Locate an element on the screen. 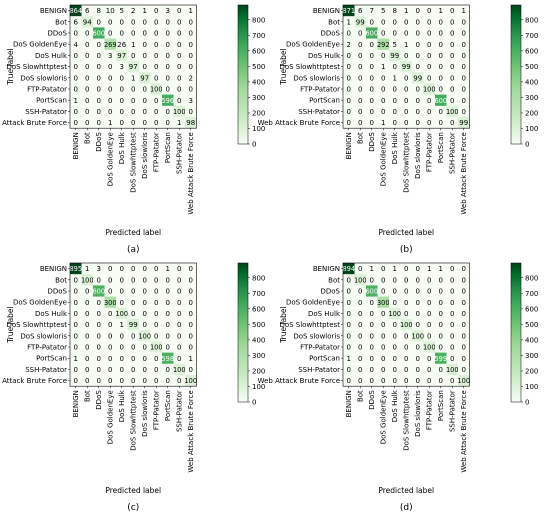 This screenshot has height=528, width=550. cell-value-label: 99 is located at coordinates (463, 123).